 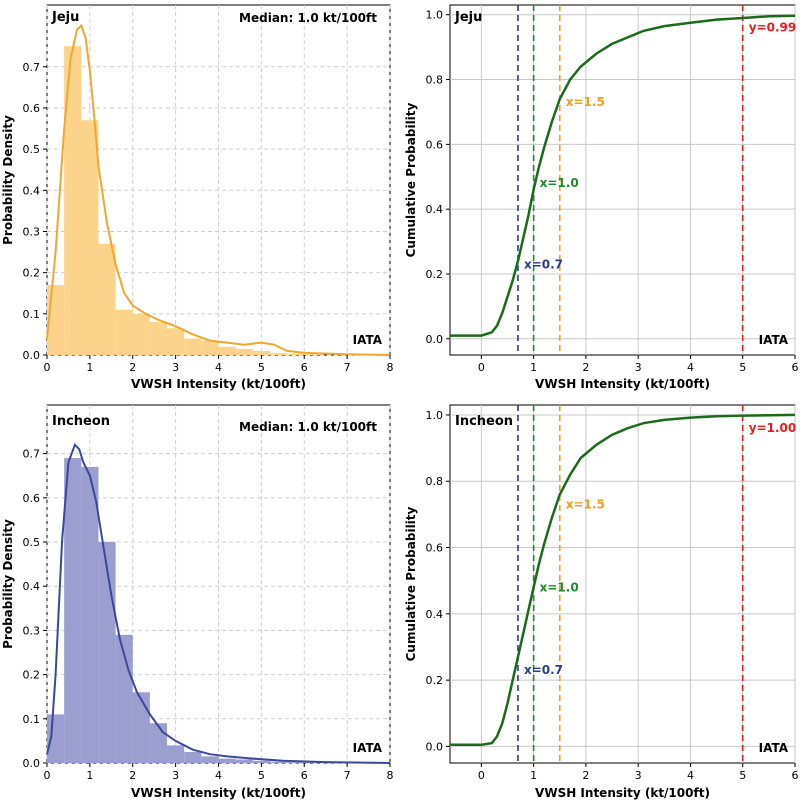 I want to click on y-axis-label: Cumulative Probability, so click(x=411, y=179).